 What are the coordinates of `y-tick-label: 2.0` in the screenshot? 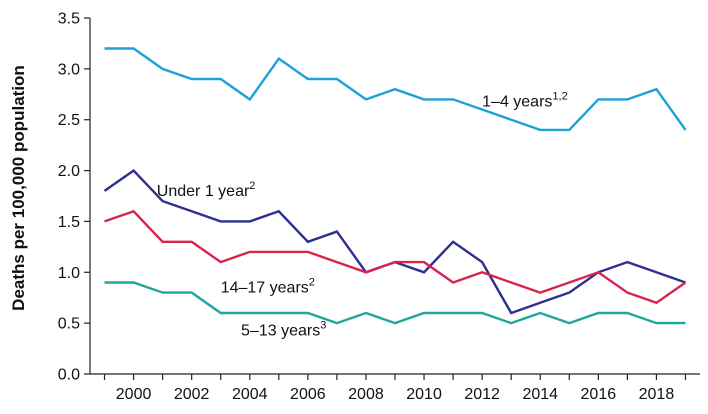 It's located at (69, 171).